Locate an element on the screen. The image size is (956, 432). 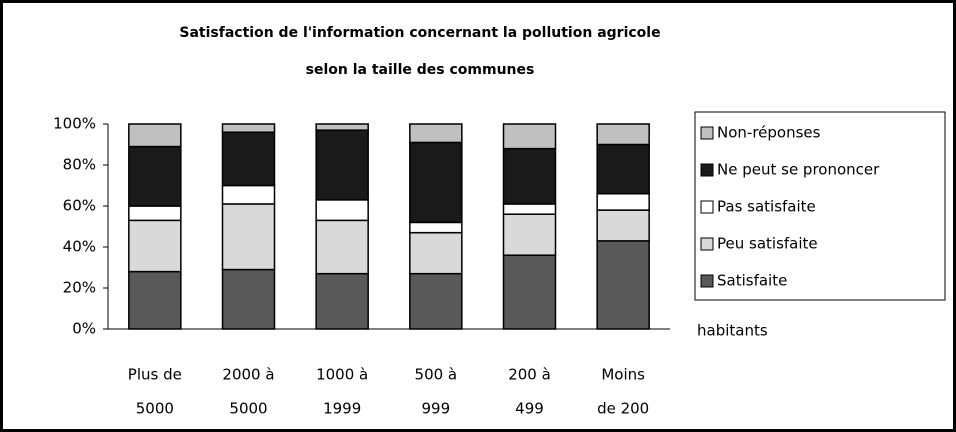
legend-label: Peu satisfaite is located at coordinates (767, 244).